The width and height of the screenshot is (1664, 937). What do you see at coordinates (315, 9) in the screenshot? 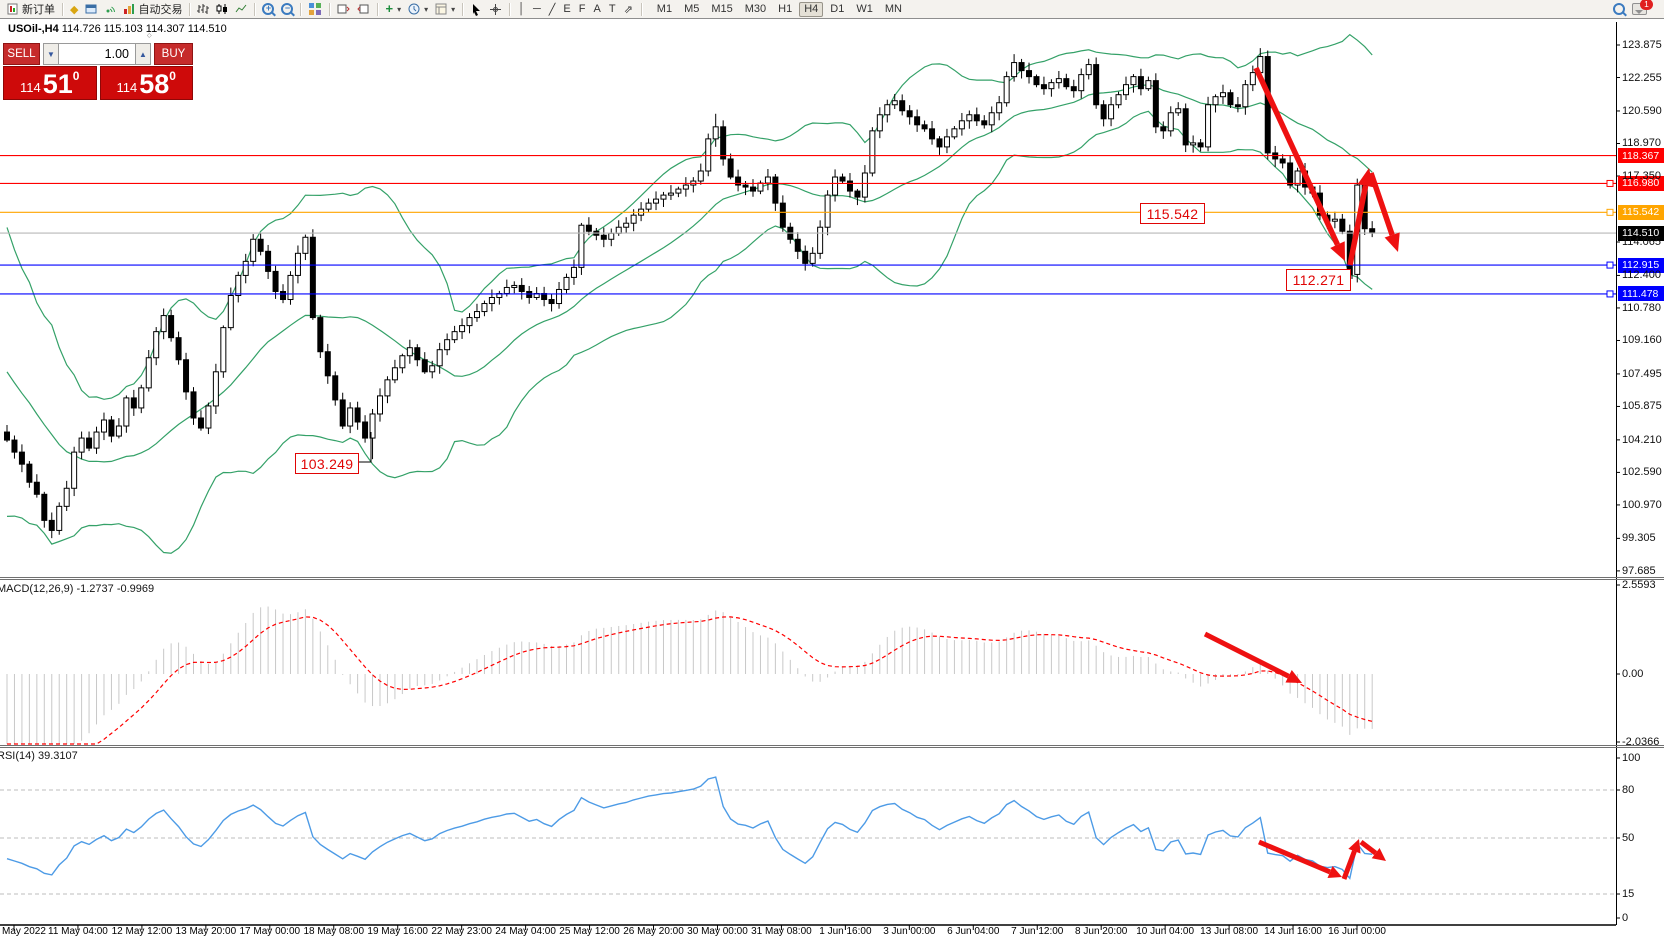
I see `tile-windows-button` at bounding box center [315, 9].